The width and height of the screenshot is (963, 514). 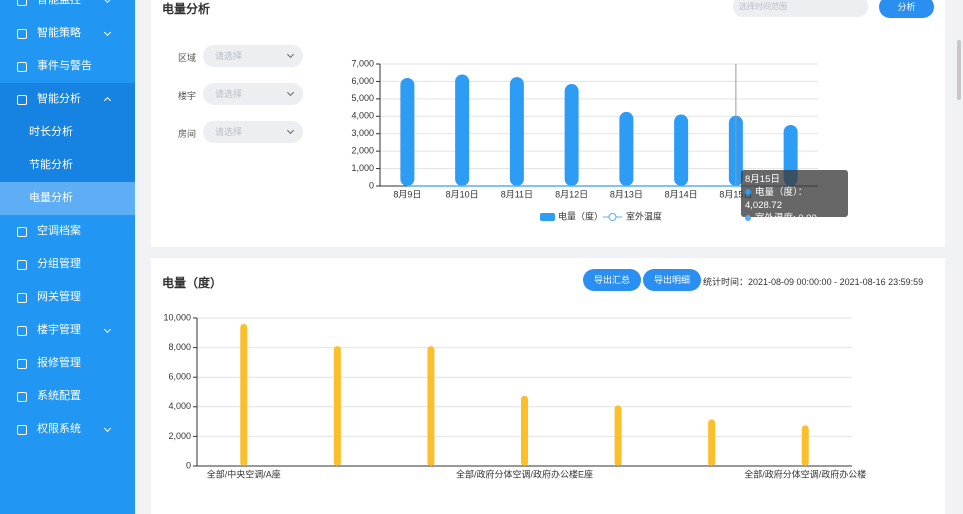 I want to click on y-tick-label: 1,000, so click(x=362, y=168).